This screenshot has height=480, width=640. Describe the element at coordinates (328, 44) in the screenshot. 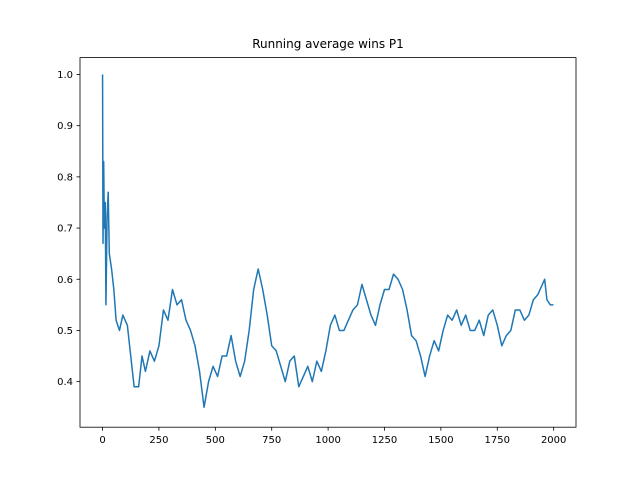

I see `chart-title: Running average wins P1` at that location.